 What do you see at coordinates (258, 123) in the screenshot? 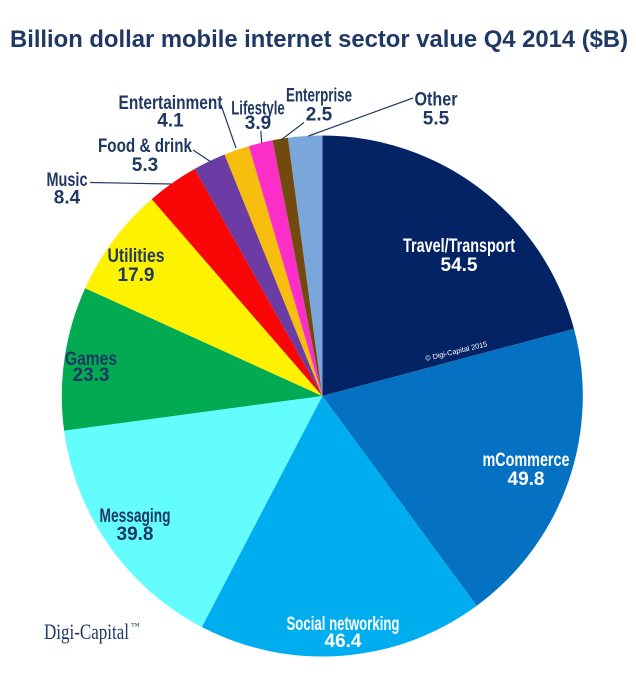
I see `svg-text: 3.9` at bounding box center [258, 123].